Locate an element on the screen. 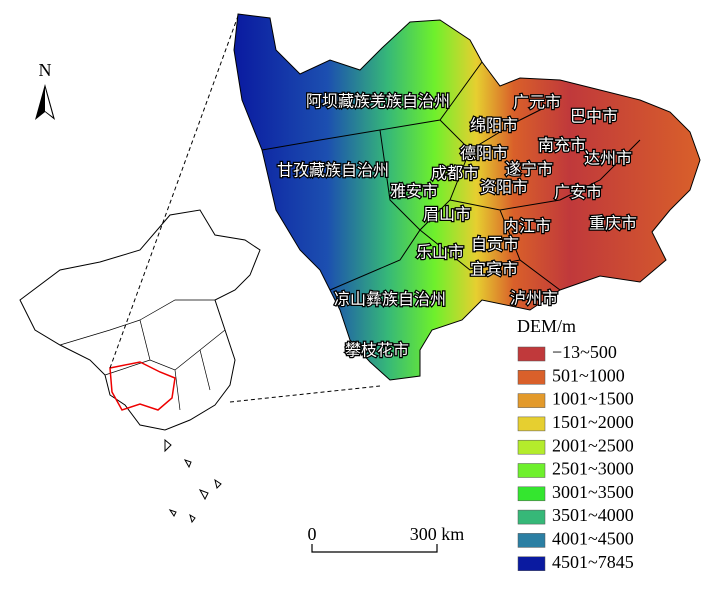 This screenshot has height=589, width=711. region-label: 攀枝花市 is located at coordinates (377, 351).